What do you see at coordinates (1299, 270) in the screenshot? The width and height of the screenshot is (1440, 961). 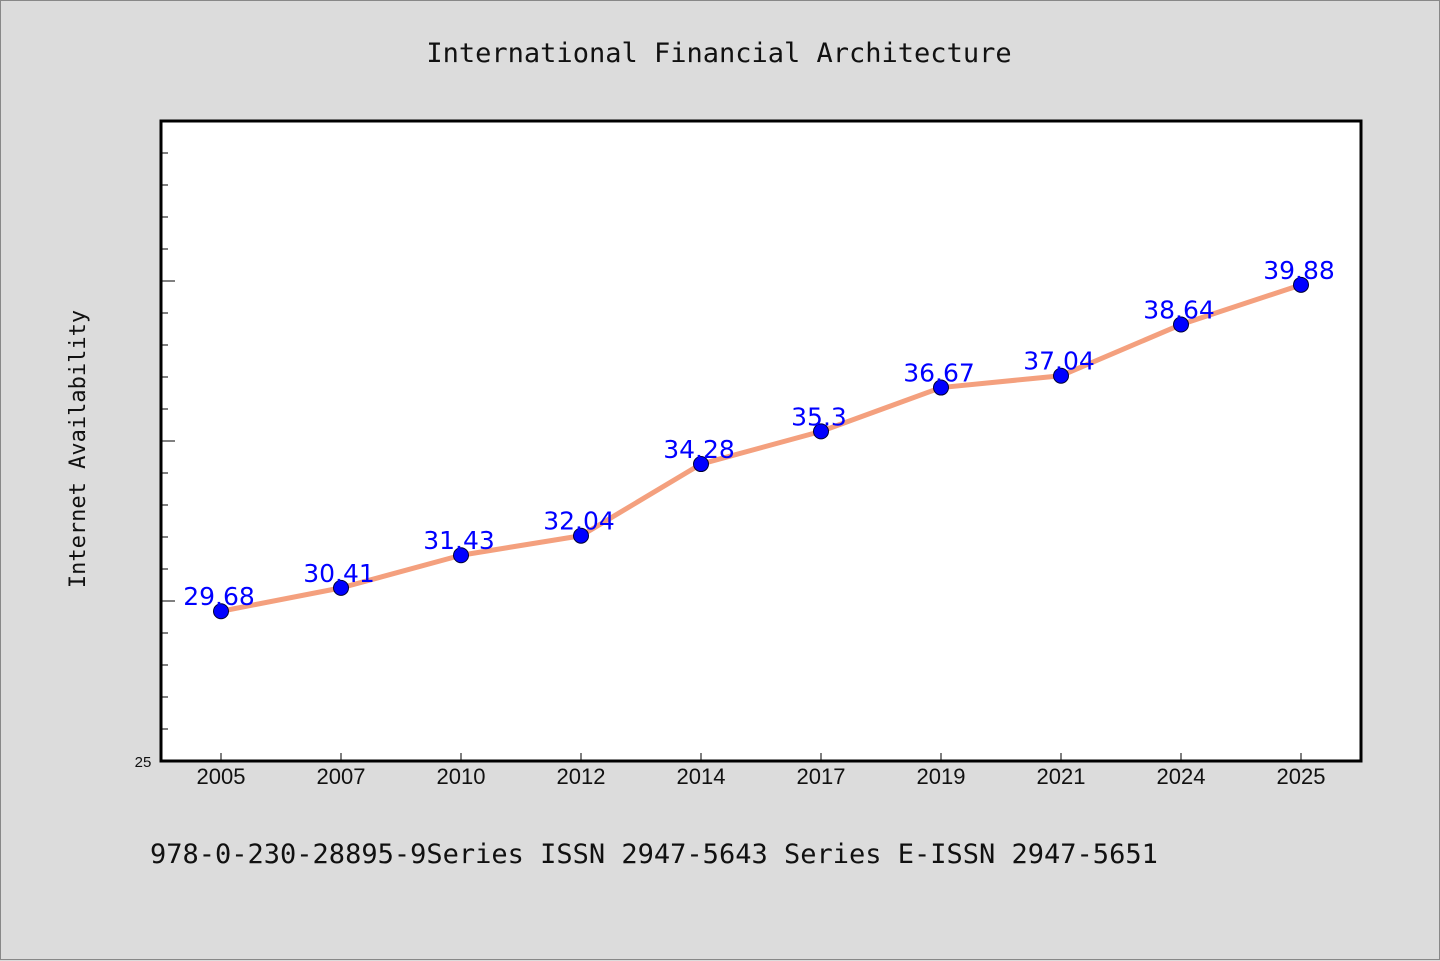 I see `data-label: 39.88` at bounding box center [1299, 270].